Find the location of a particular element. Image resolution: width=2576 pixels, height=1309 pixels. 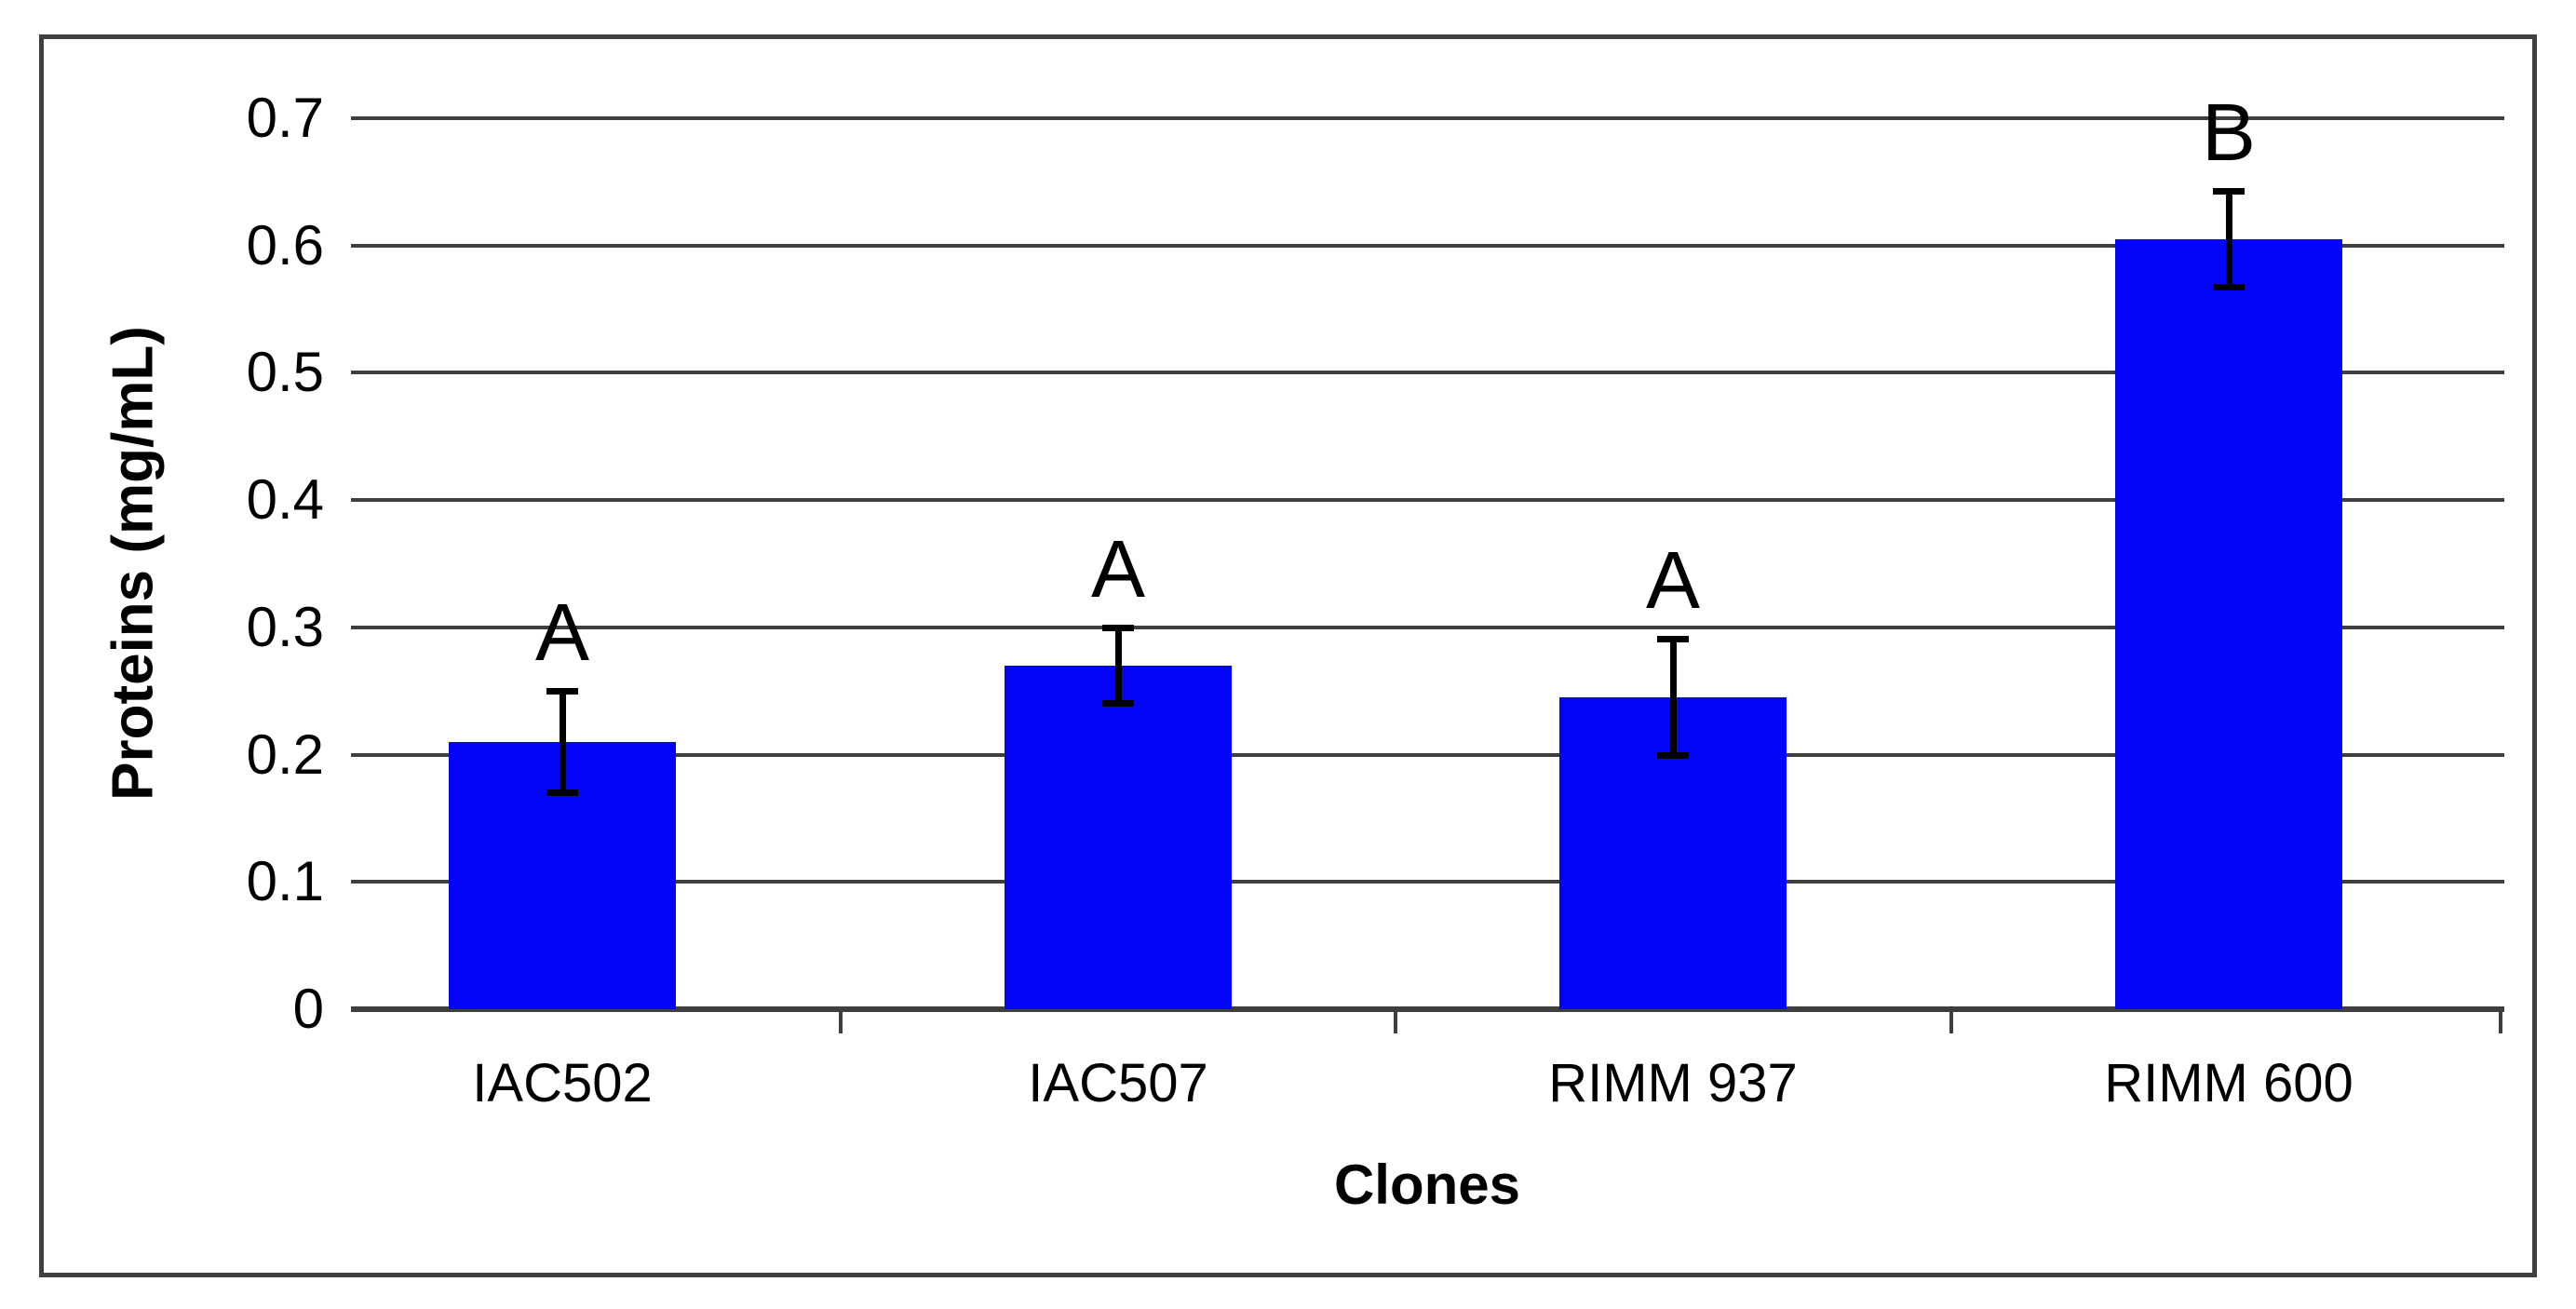

y-tick-label: 0.1 is located at coordinates (285, 881).